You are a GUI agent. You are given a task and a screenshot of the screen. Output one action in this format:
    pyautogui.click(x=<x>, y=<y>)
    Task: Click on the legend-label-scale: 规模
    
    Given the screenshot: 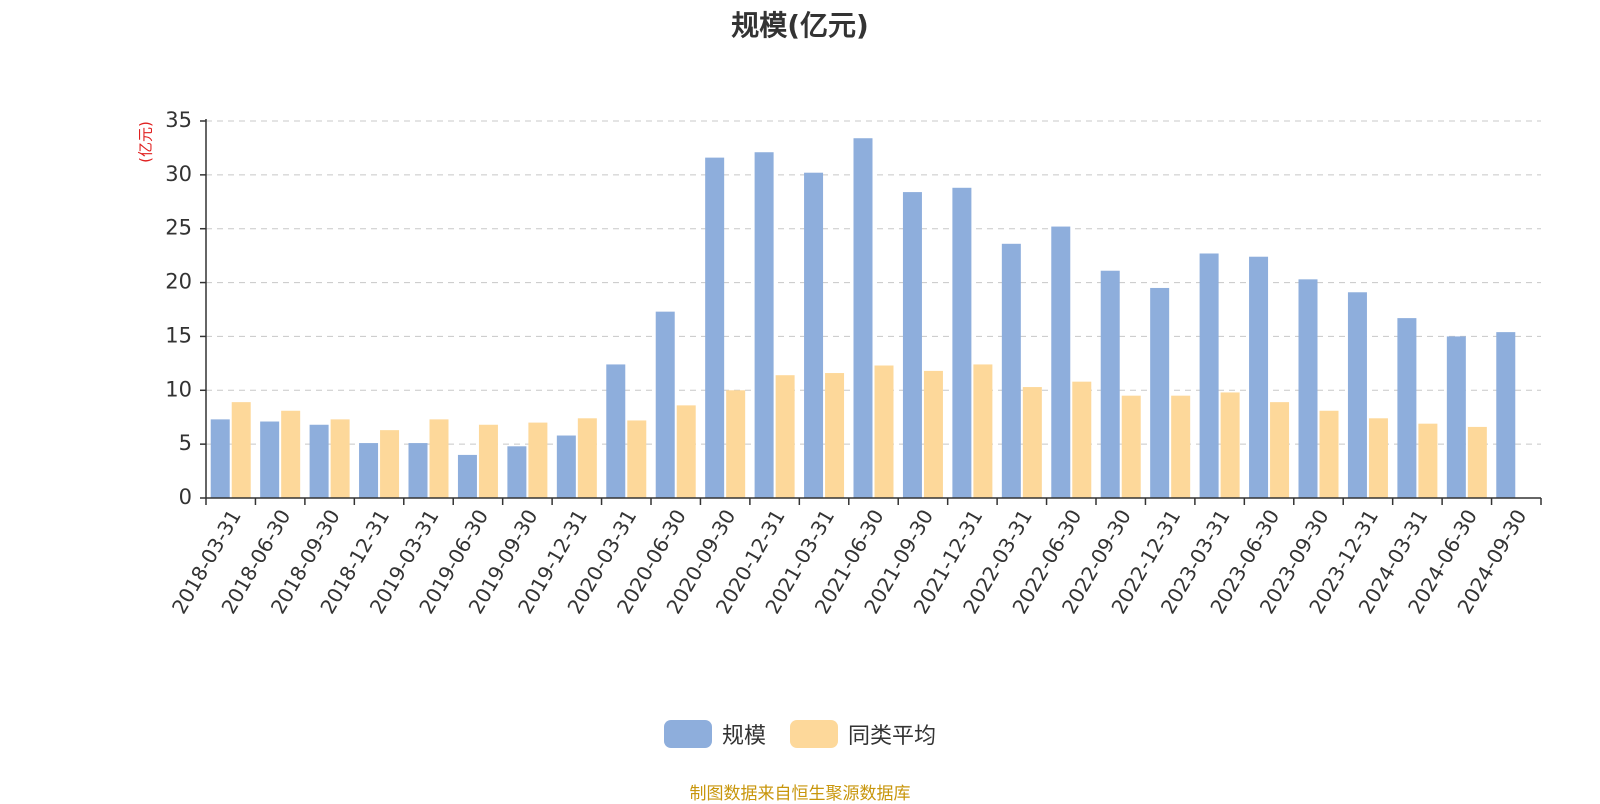 What is the action you would take?
    pyautogui.click(x=743, y=736)
    